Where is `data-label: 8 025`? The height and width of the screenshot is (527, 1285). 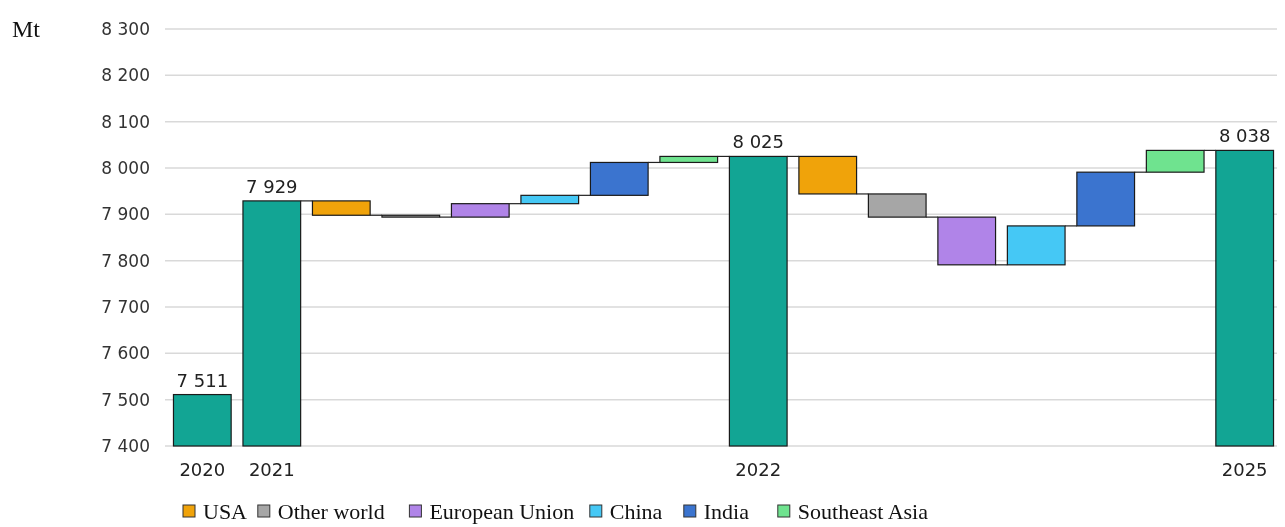 data-label: 8 025 is located at coordinates (758, 142).